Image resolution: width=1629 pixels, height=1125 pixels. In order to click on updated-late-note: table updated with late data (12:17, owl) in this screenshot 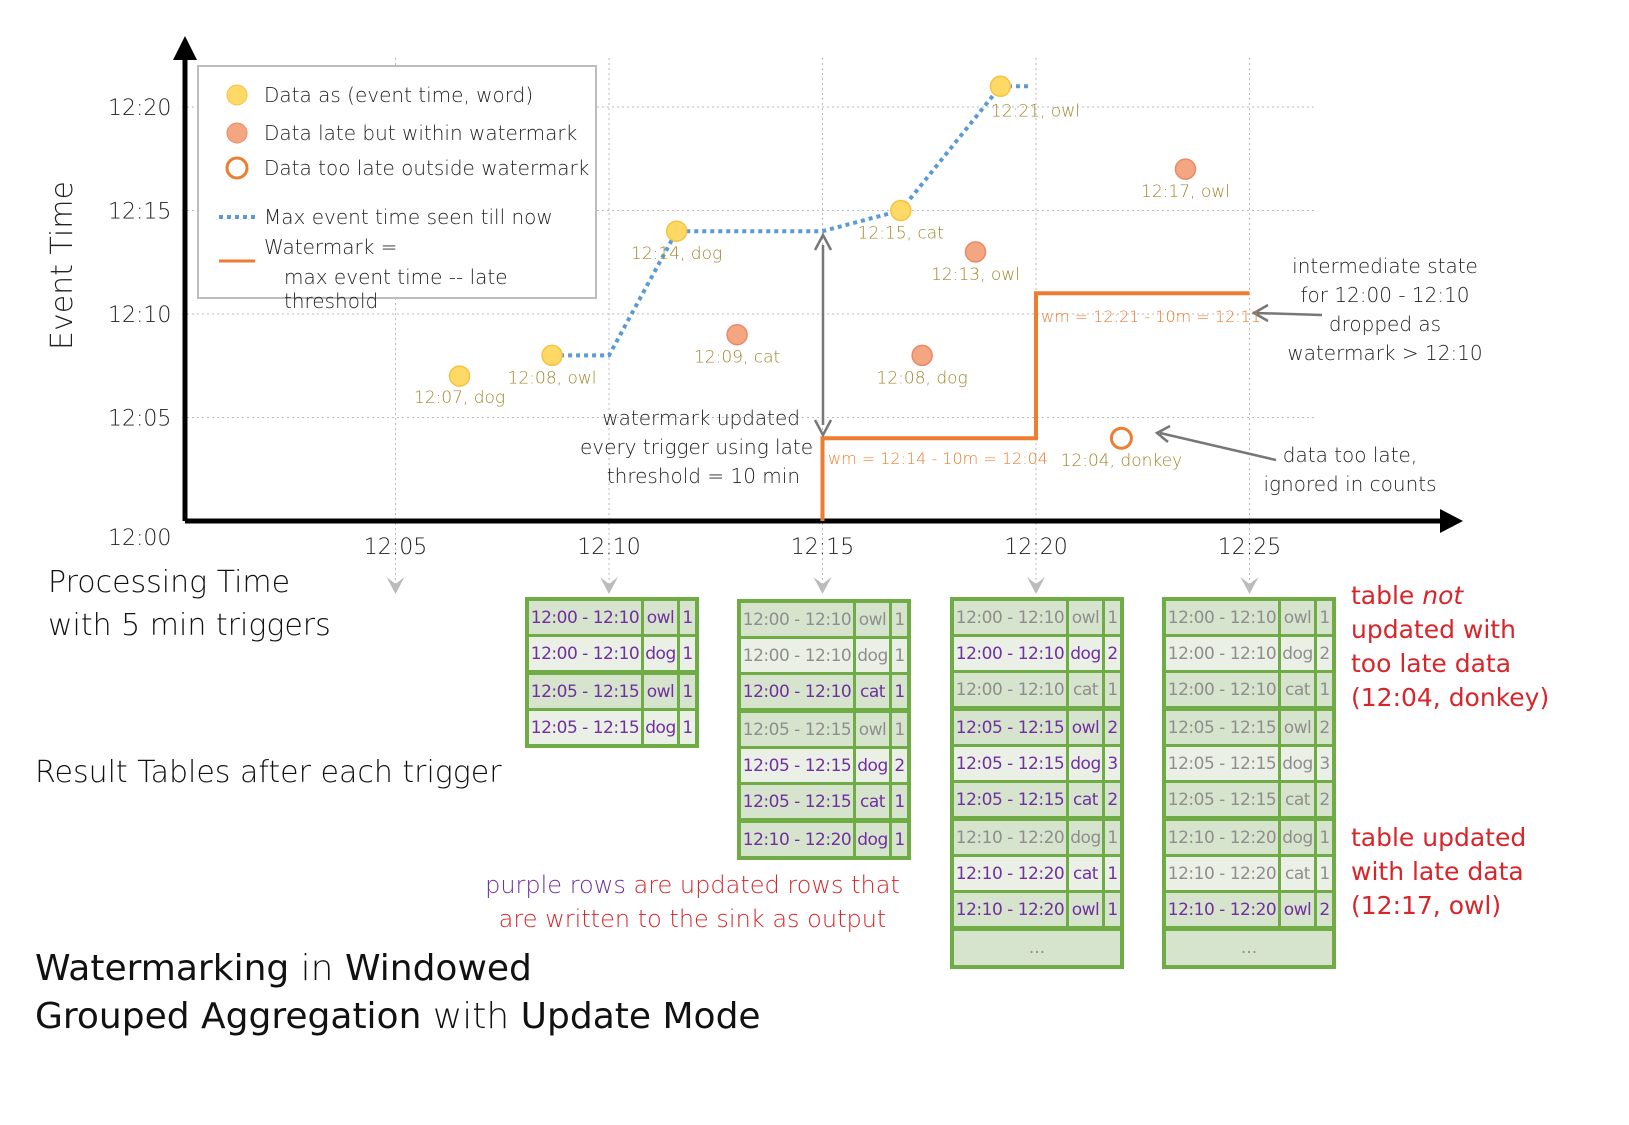, I will do `click(1439, 871)`.